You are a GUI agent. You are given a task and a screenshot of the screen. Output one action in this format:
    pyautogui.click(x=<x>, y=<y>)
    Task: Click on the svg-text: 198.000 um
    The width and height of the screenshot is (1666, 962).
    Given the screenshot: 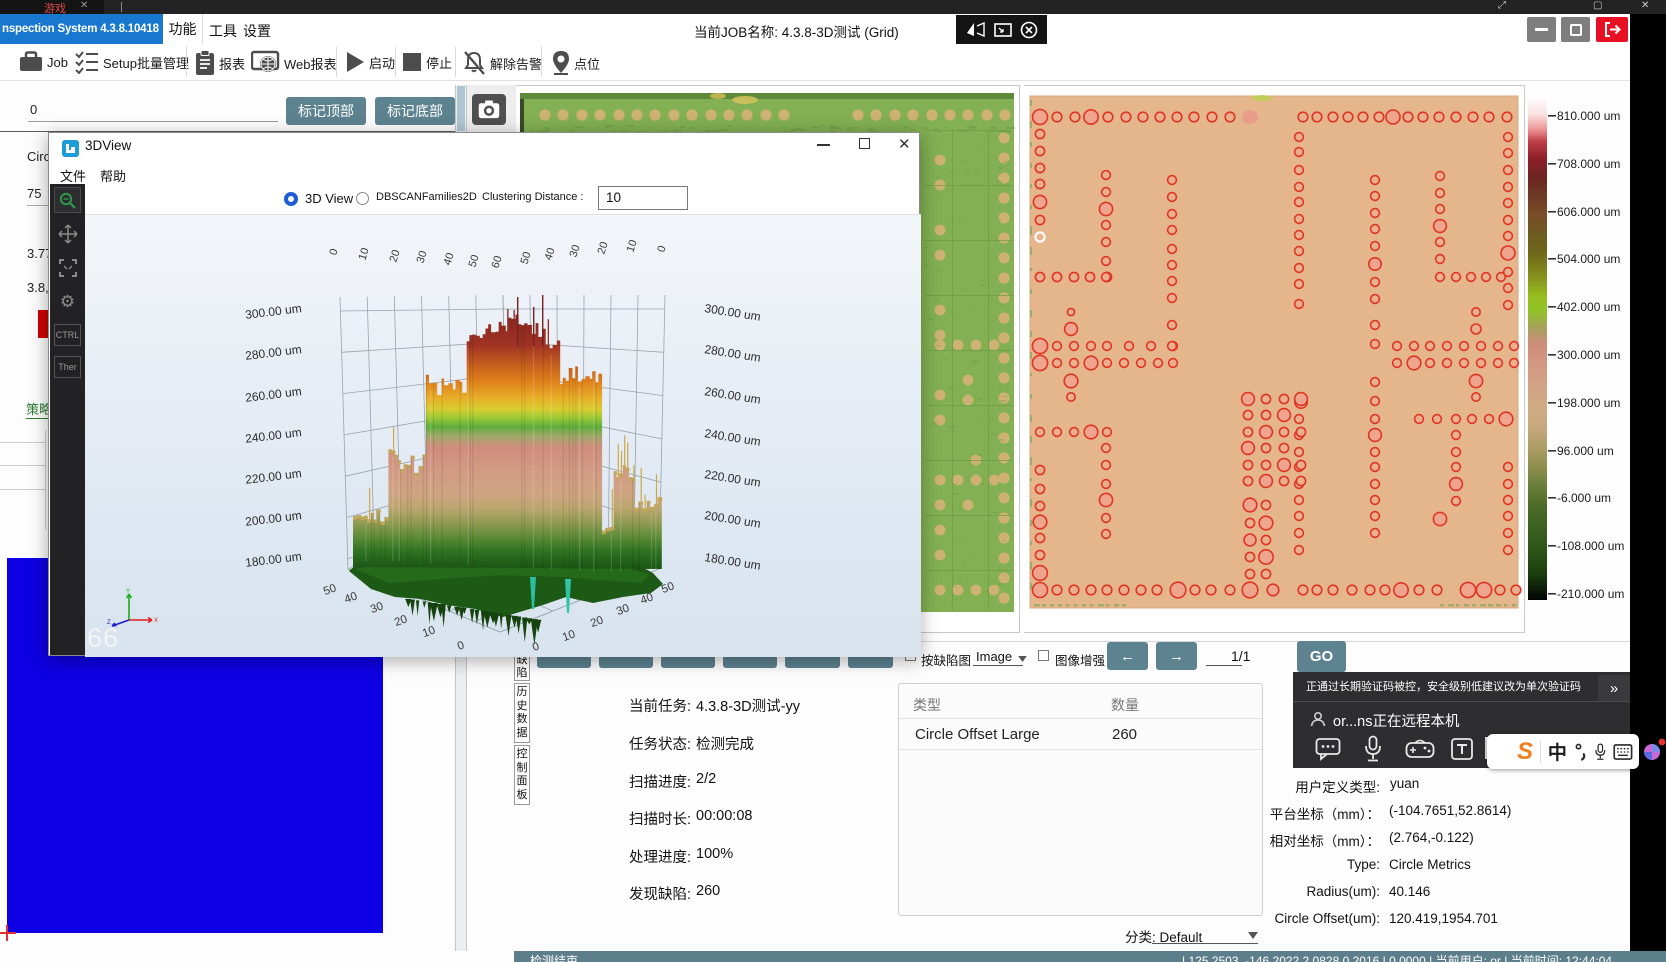 What is the action you would take?
    pyautogui.click(x=1588, y=403)
    